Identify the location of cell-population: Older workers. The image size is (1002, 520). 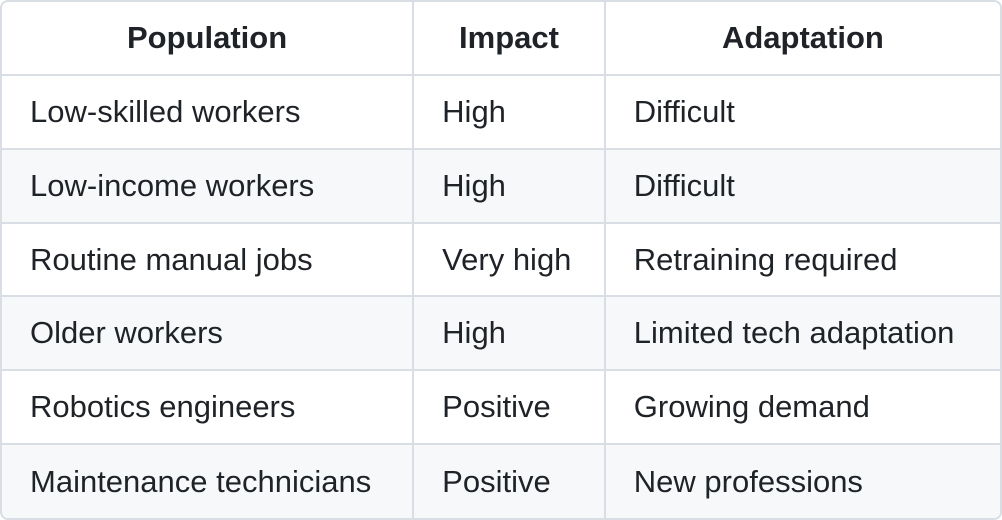
(208, 334).